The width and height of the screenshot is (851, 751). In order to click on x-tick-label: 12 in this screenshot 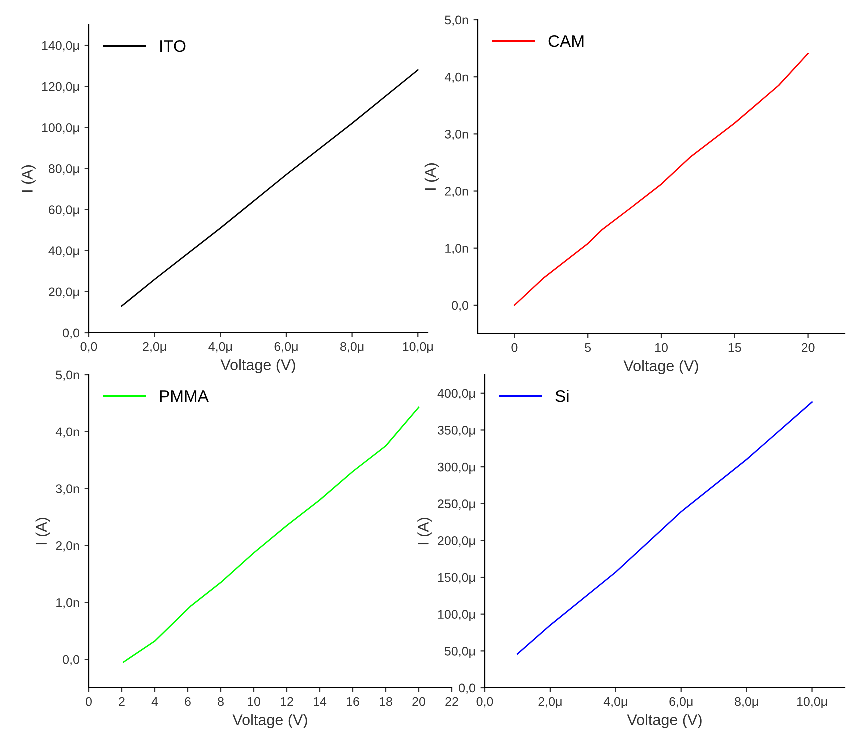, I will do `click(287, 701)`.